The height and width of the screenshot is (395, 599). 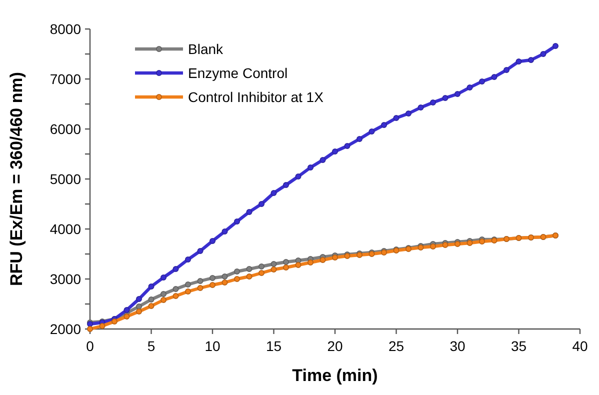 What do you see at coordinates (66, 328) in the screenshot?
I see `y-tick-label: 2000` at bounding box center [66, 328].